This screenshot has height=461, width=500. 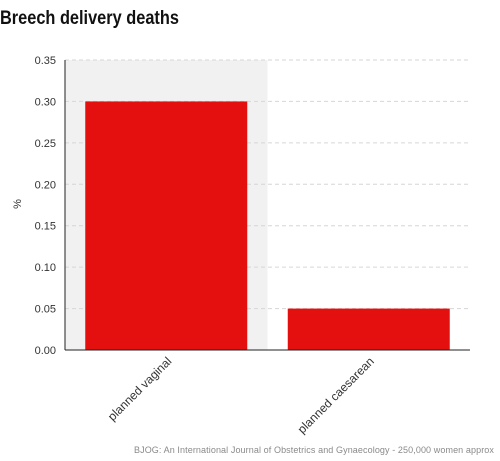 What do you see at coordinates (336, 395) in the screenshot?
I see `x-tick-label: planned caesarean` at bounding box center [336, 395].